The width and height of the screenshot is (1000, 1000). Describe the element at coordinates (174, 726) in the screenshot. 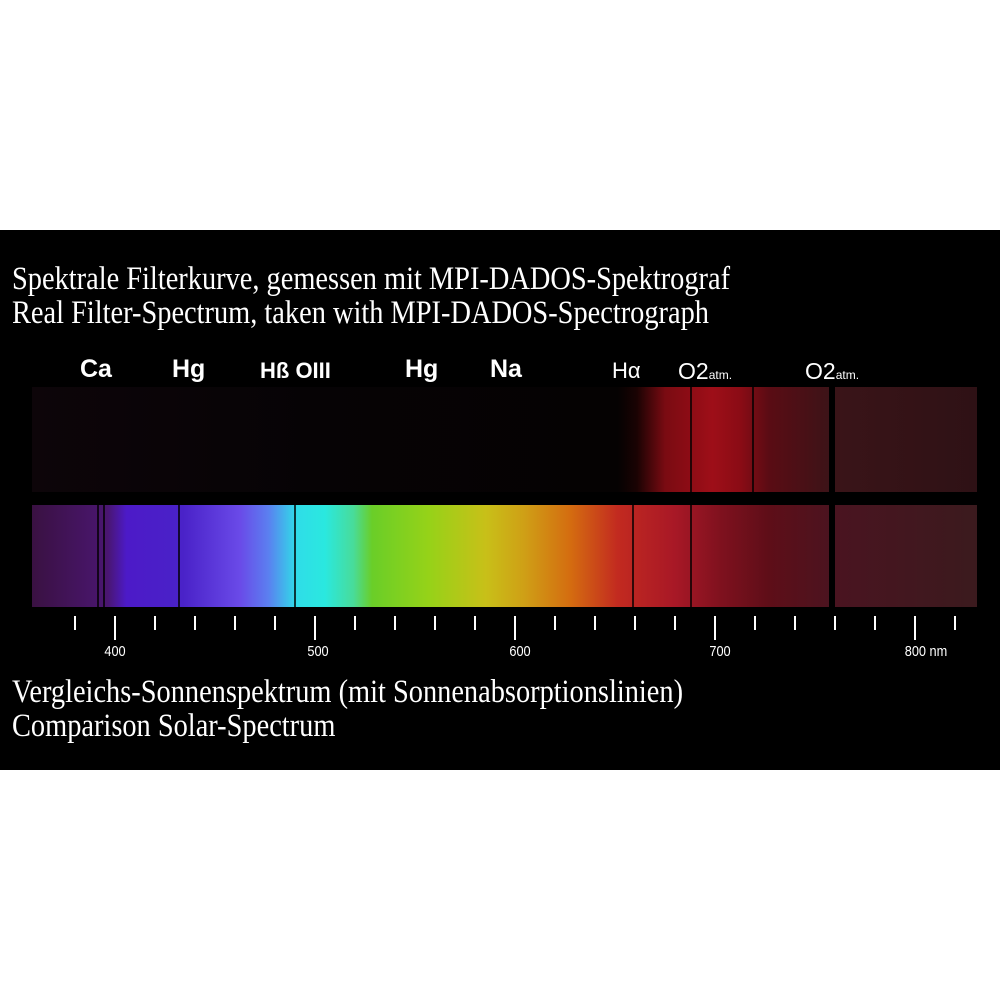

I see `caption-english: Comparison Solar-Spectrum` at that location.